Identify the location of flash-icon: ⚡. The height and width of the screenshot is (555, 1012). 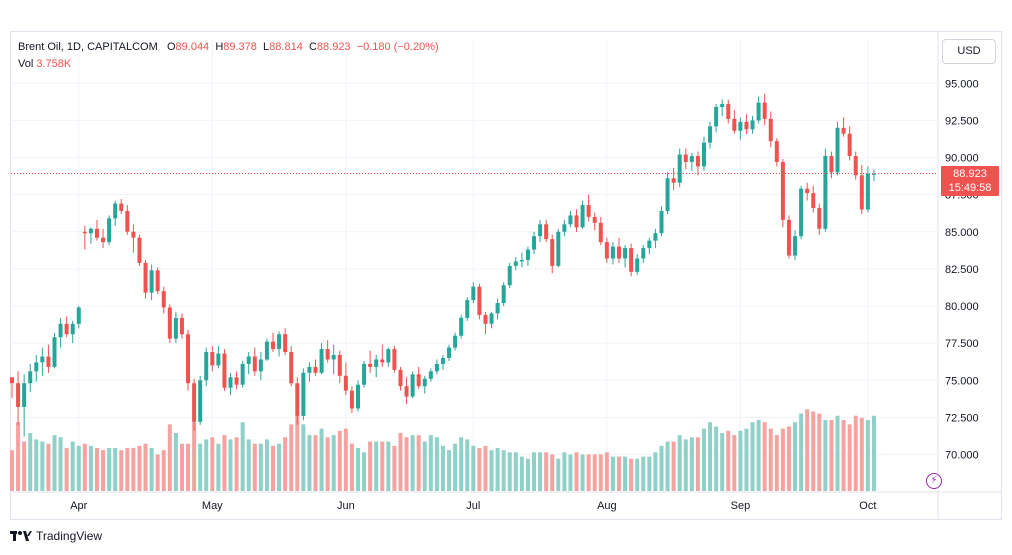
(934, 481).